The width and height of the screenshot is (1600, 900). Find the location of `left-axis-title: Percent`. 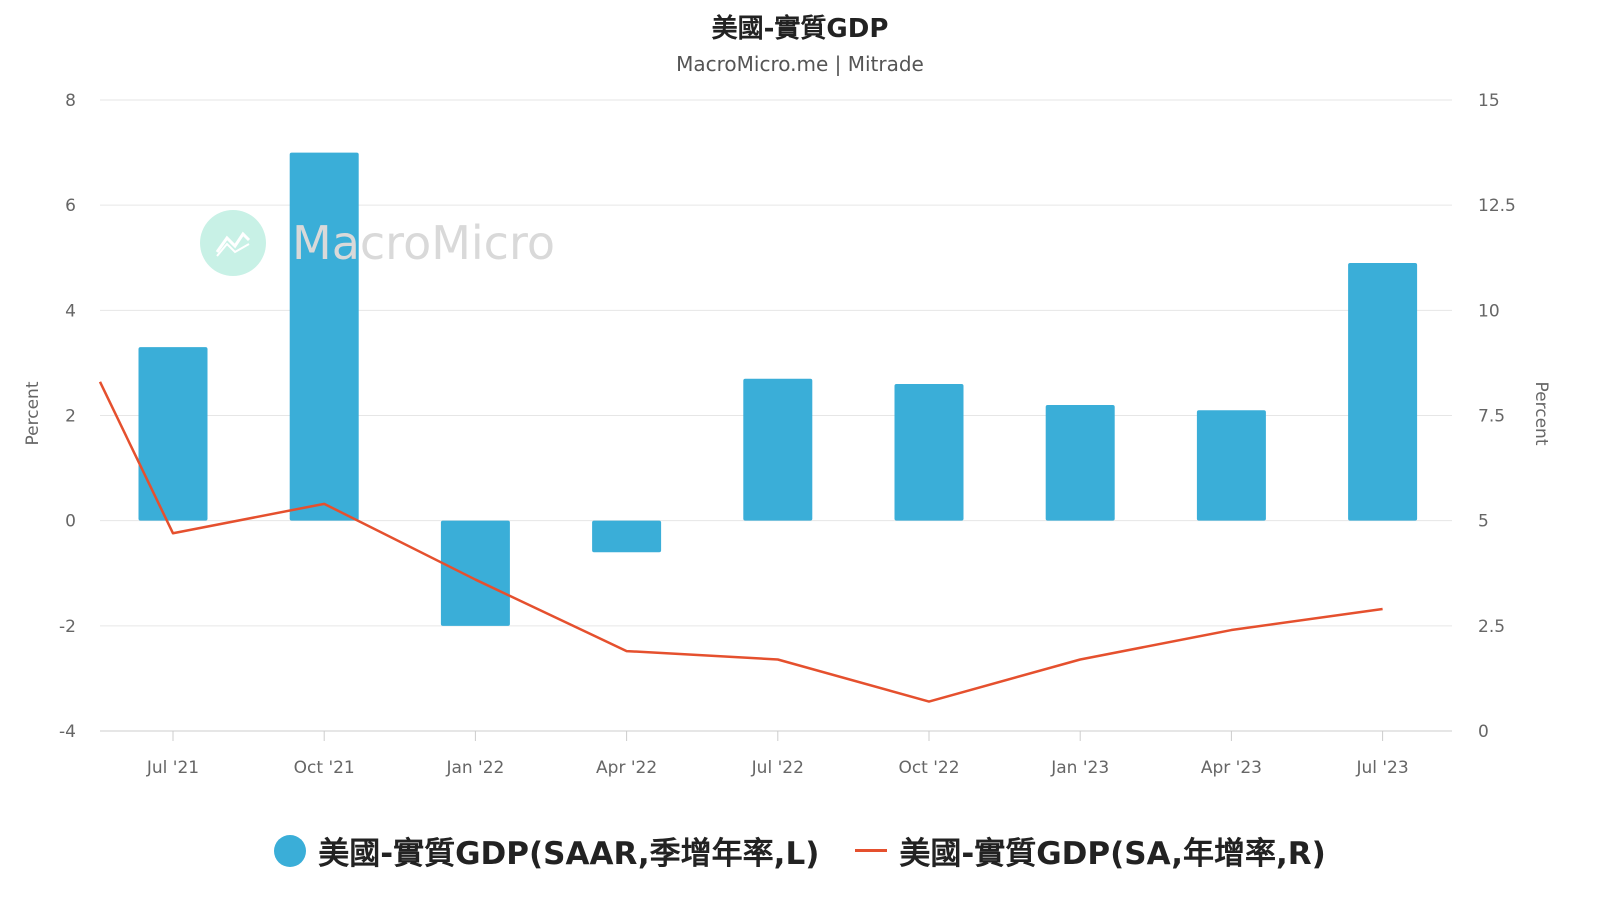

left-axis-title: Percent is located at coordinates (33, 413).